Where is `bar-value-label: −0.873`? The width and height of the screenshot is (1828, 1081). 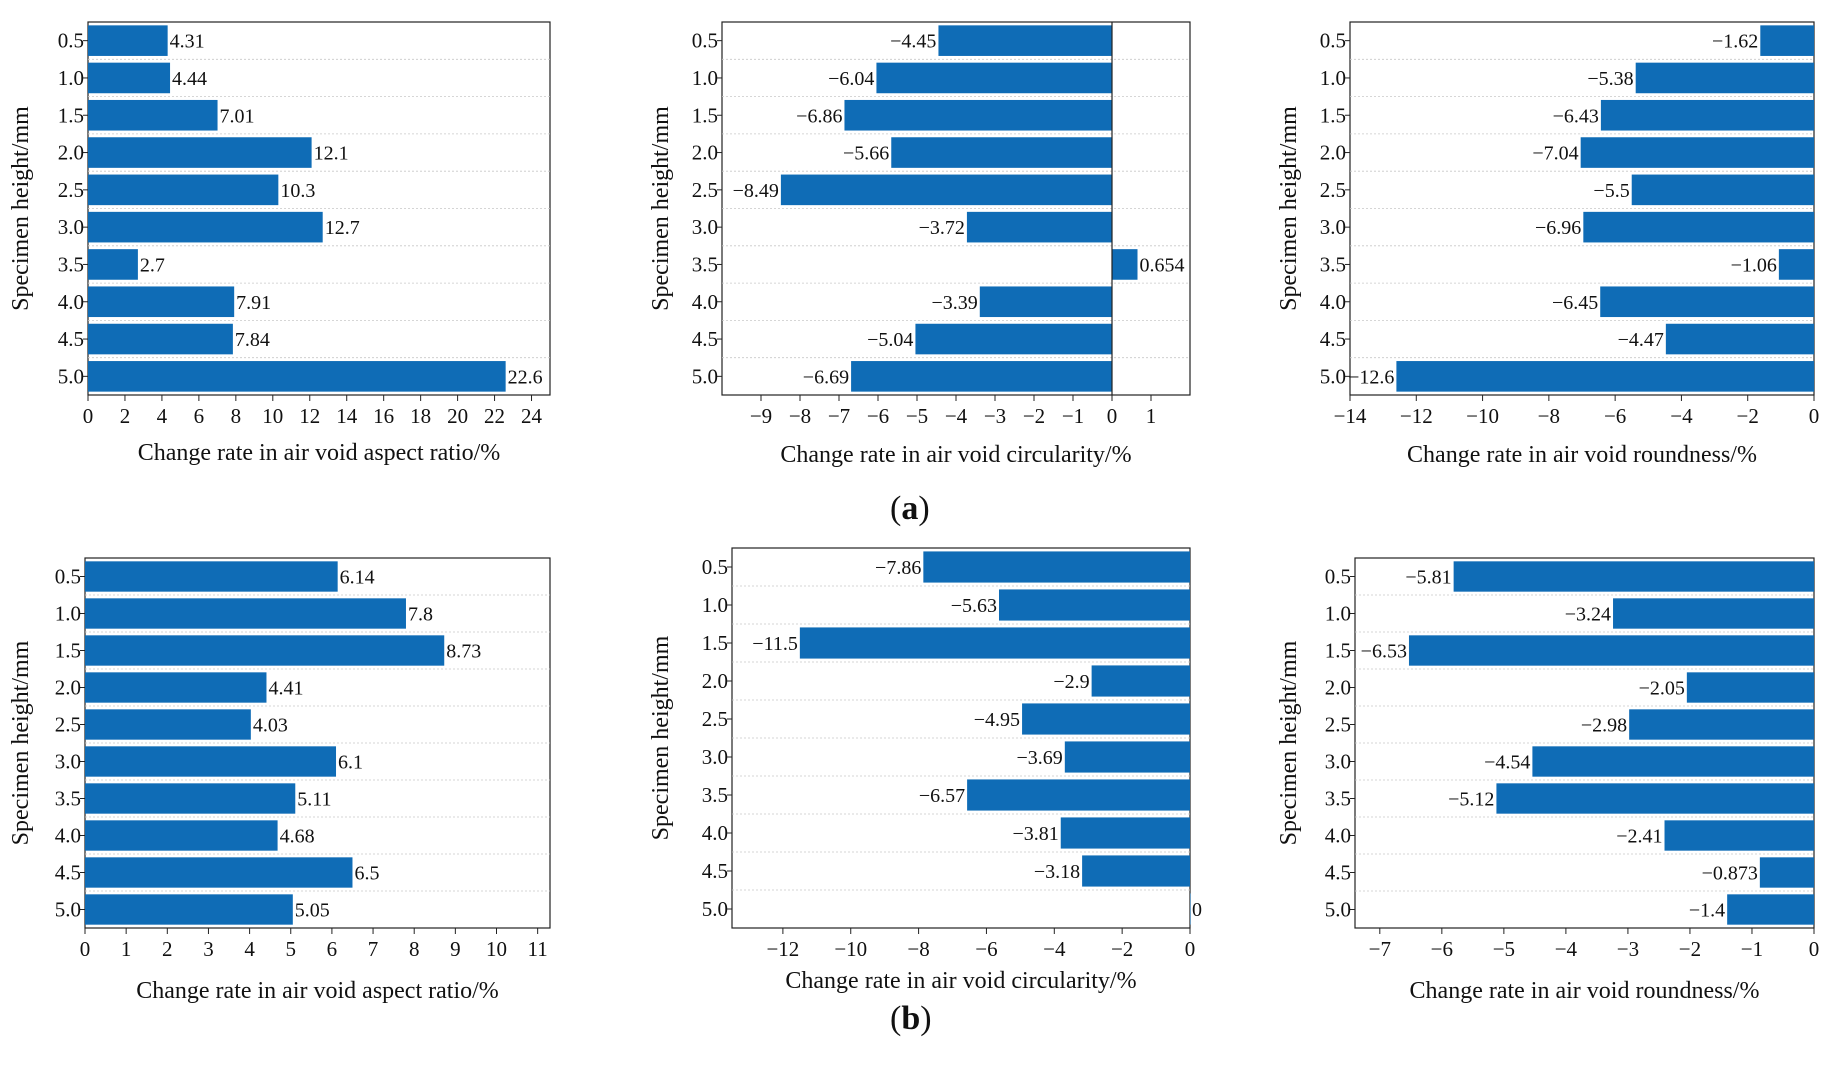
bar-value-label: −0.873 is located at coordinates (1730, 874).